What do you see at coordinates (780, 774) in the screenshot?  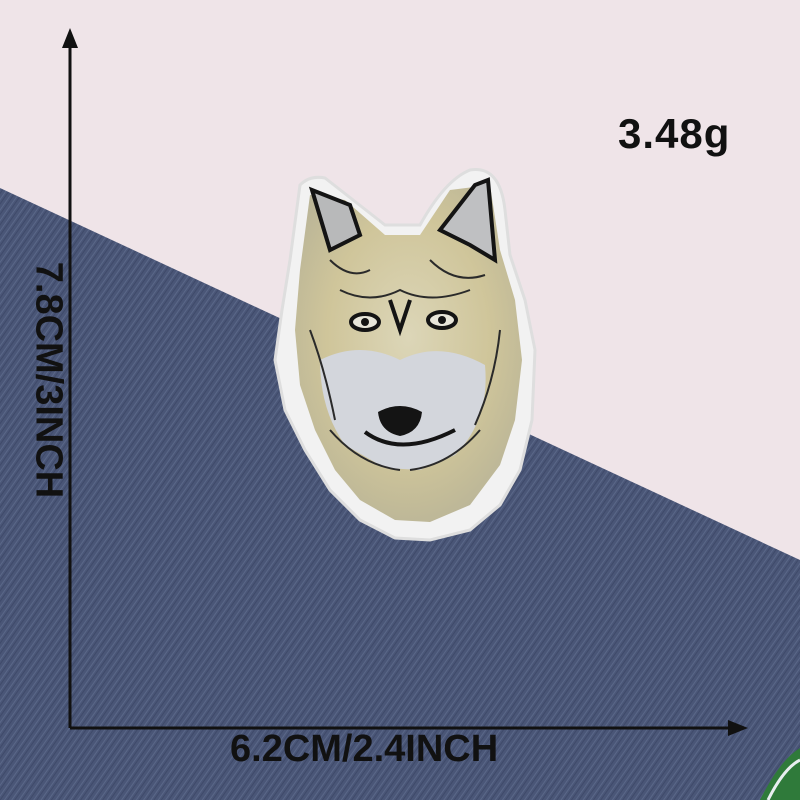 I see `green-fabric-corner` at bounding box center [780, 774].